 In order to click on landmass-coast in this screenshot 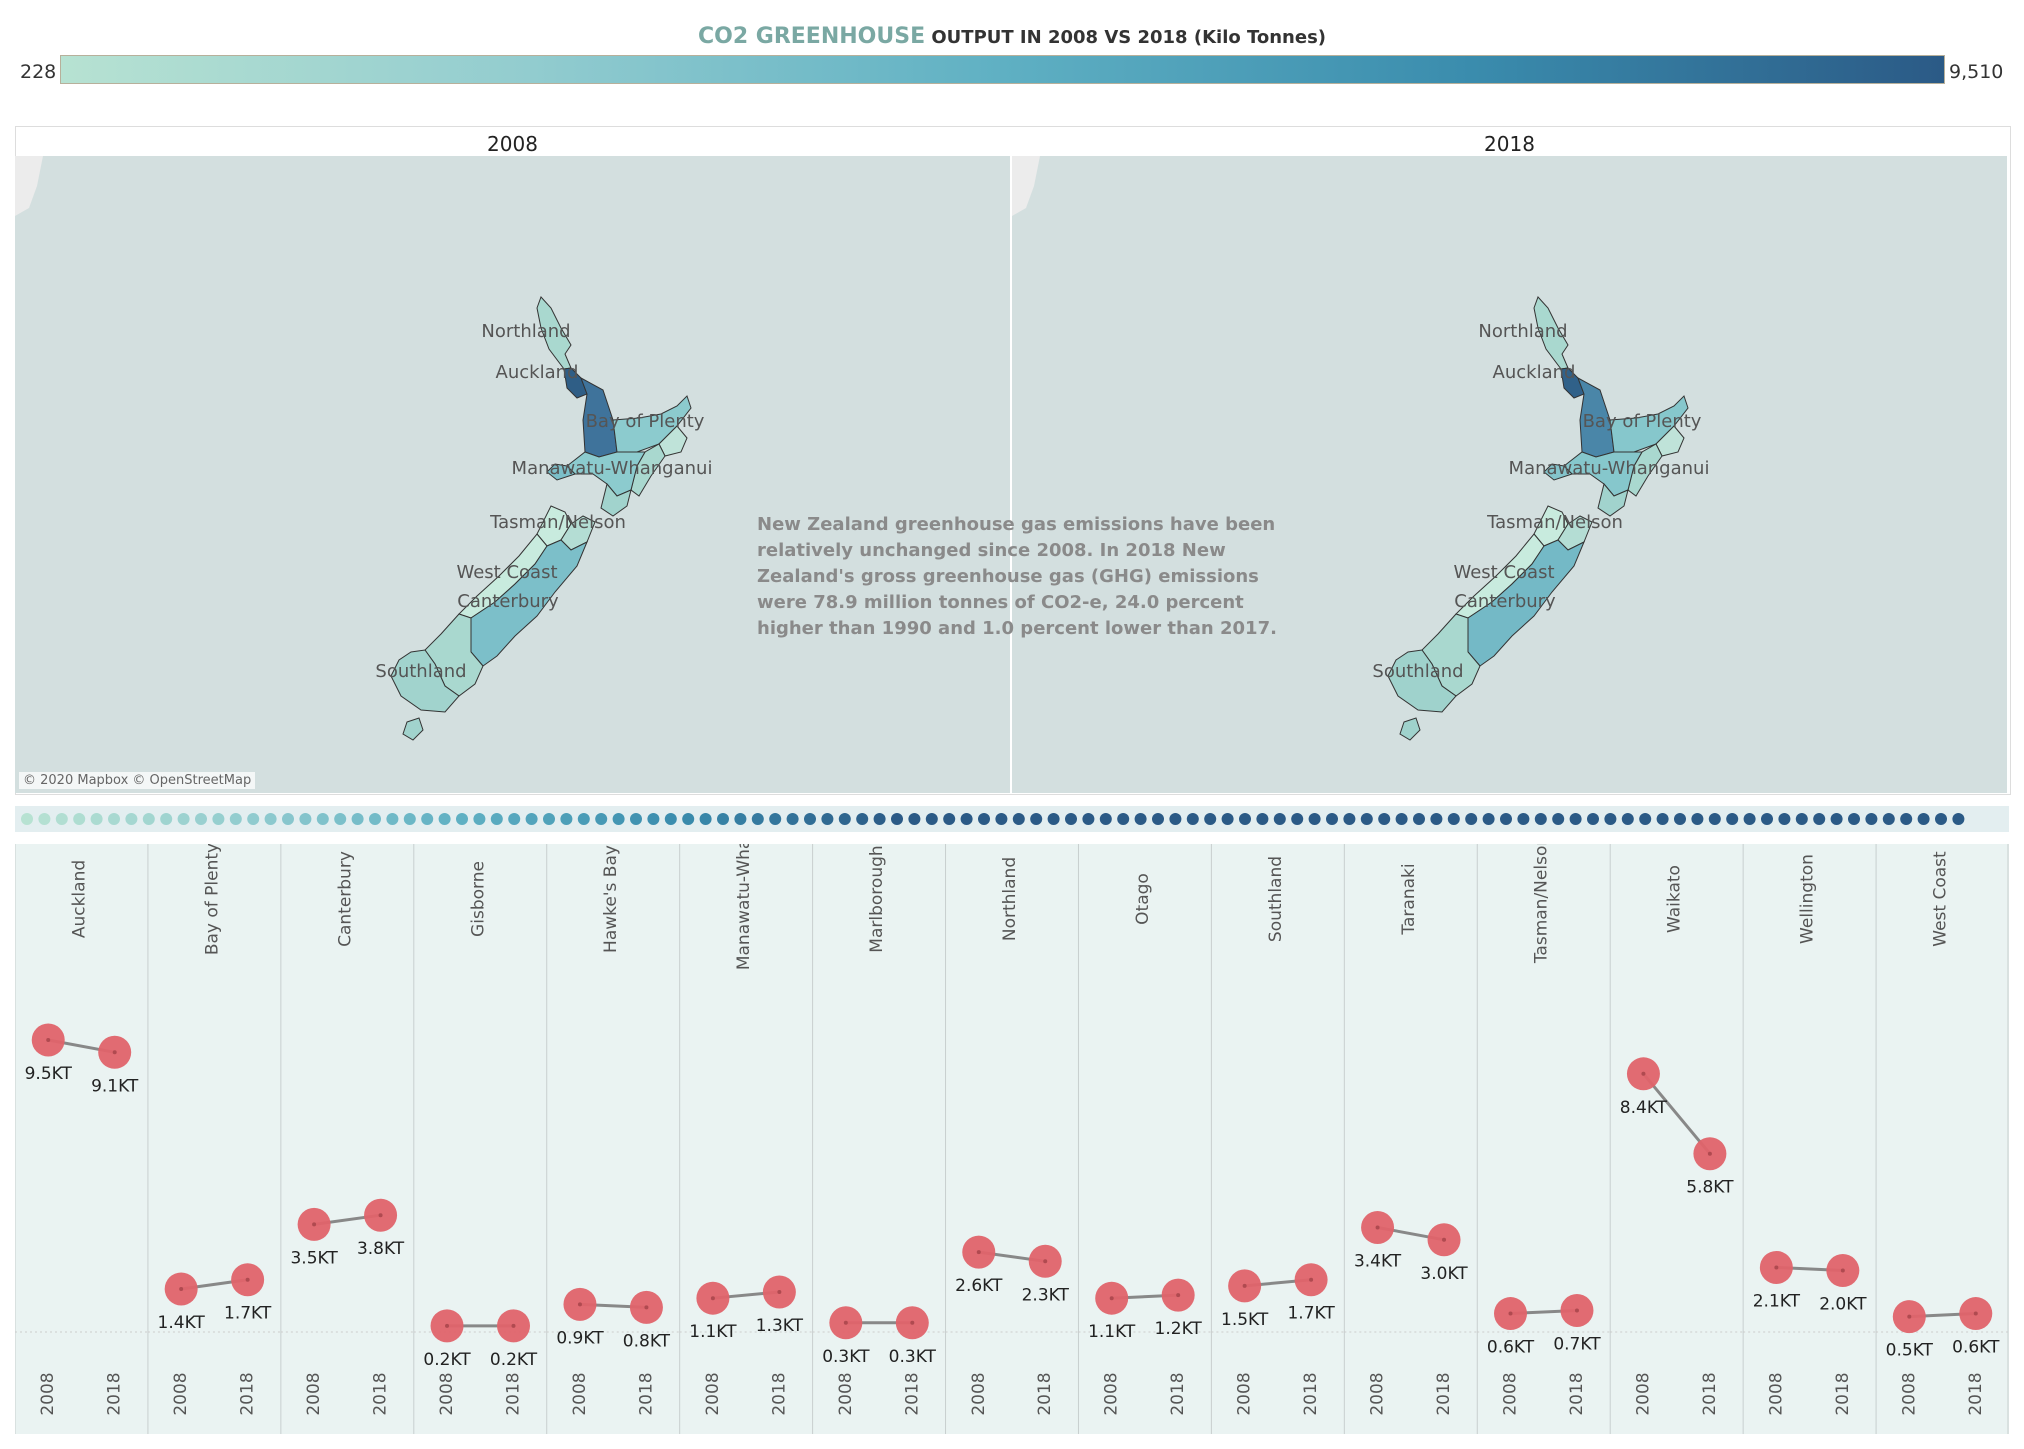, I will do `click(29, 186)`.